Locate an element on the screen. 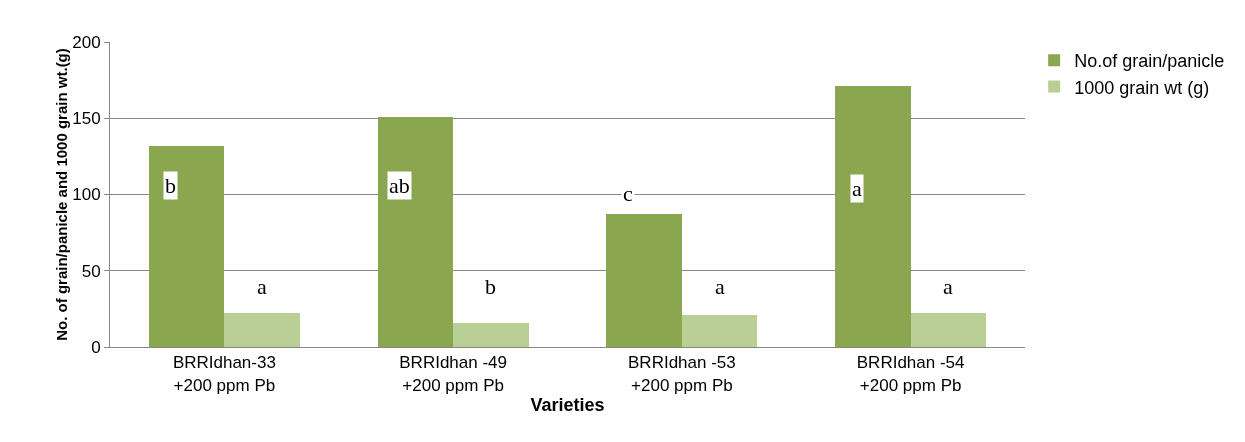  annotation: ab is located at coordinates (399, 185).